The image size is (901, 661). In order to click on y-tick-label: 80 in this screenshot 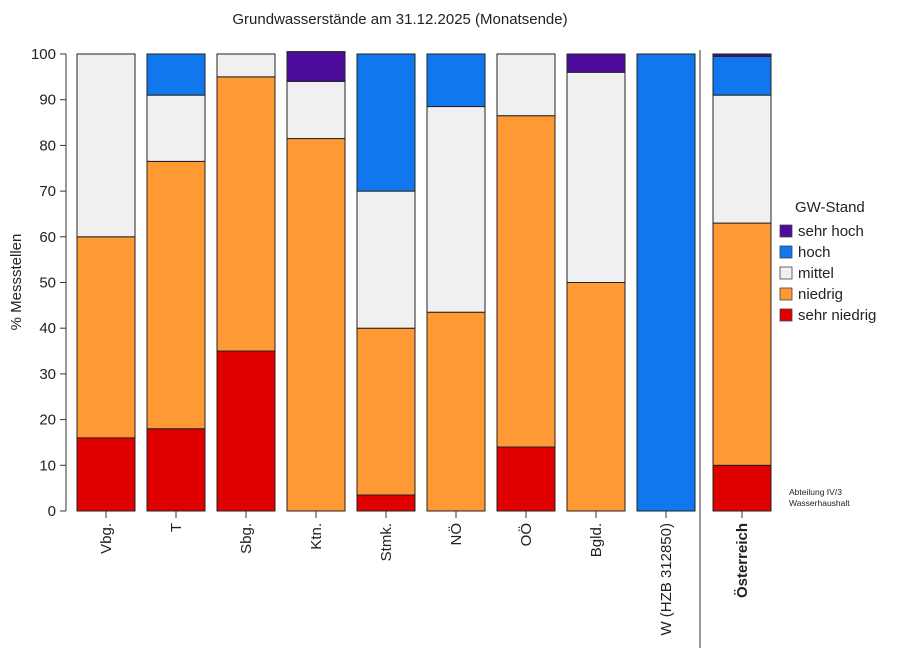, I will do `click(47, 145)`.